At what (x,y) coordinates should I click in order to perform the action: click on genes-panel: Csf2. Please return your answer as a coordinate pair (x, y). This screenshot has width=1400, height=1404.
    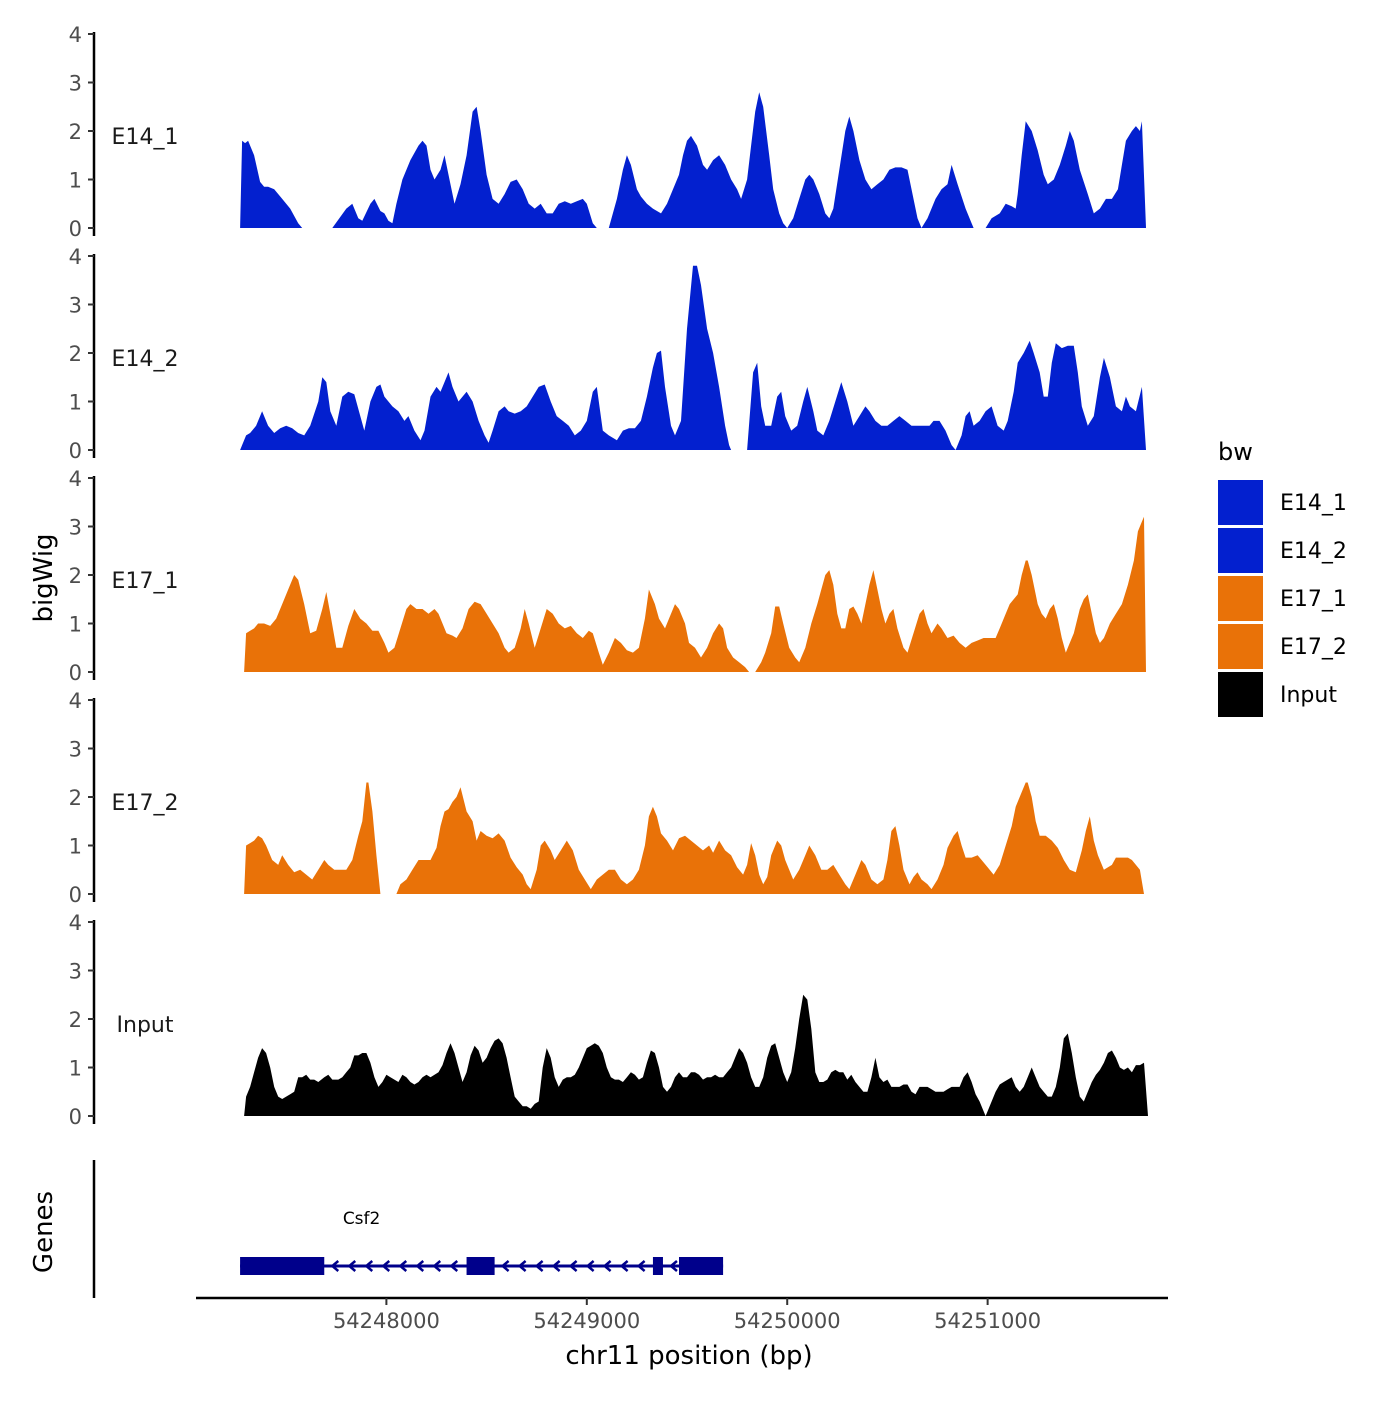
    Looking at the image, I should click on (408, 1229).